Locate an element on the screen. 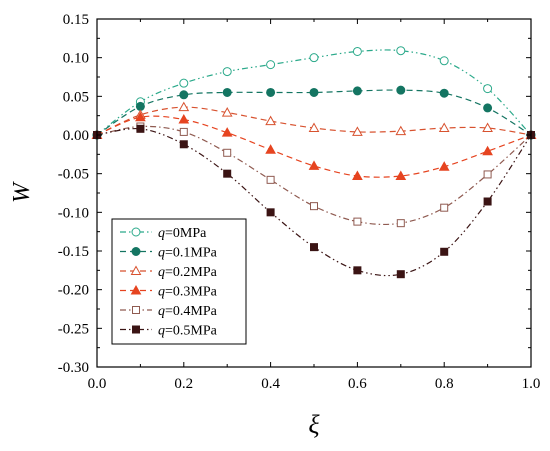  x-tick-label: 0.8 is located at coordinates (444, 384).